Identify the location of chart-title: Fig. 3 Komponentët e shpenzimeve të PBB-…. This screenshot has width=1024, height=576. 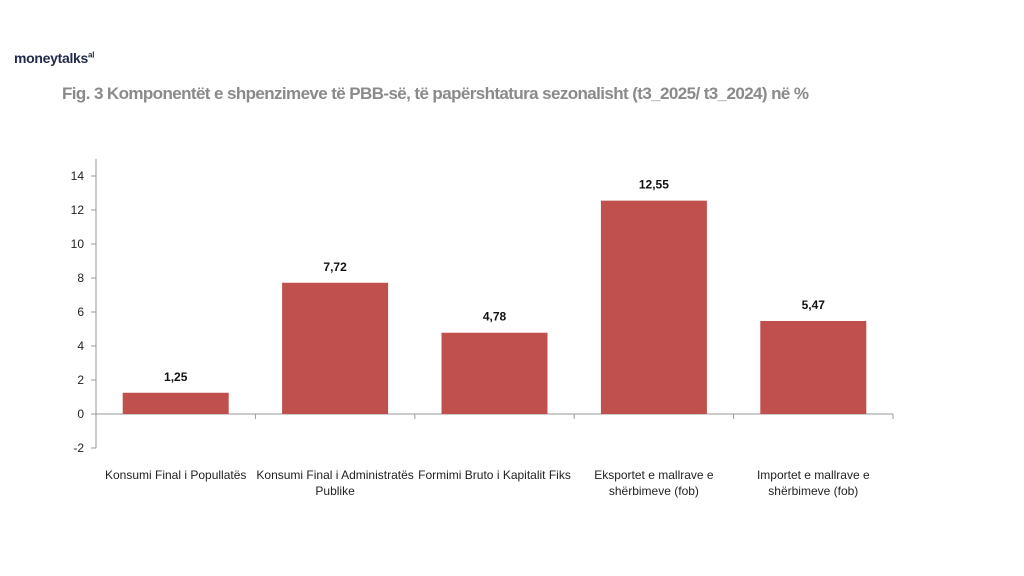
(435, 93).